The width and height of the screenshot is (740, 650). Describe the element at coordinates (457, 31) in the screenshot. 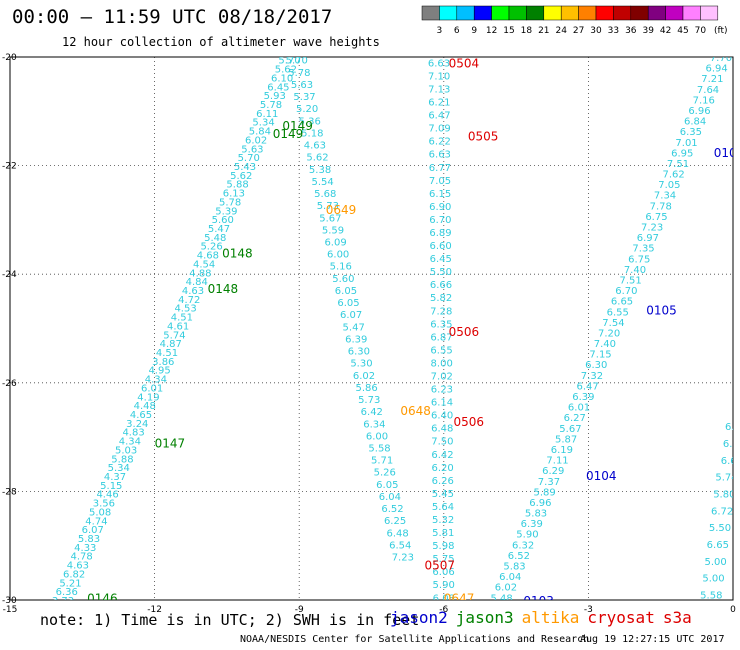

I see `colorbar-tick-label: 6` at that location.